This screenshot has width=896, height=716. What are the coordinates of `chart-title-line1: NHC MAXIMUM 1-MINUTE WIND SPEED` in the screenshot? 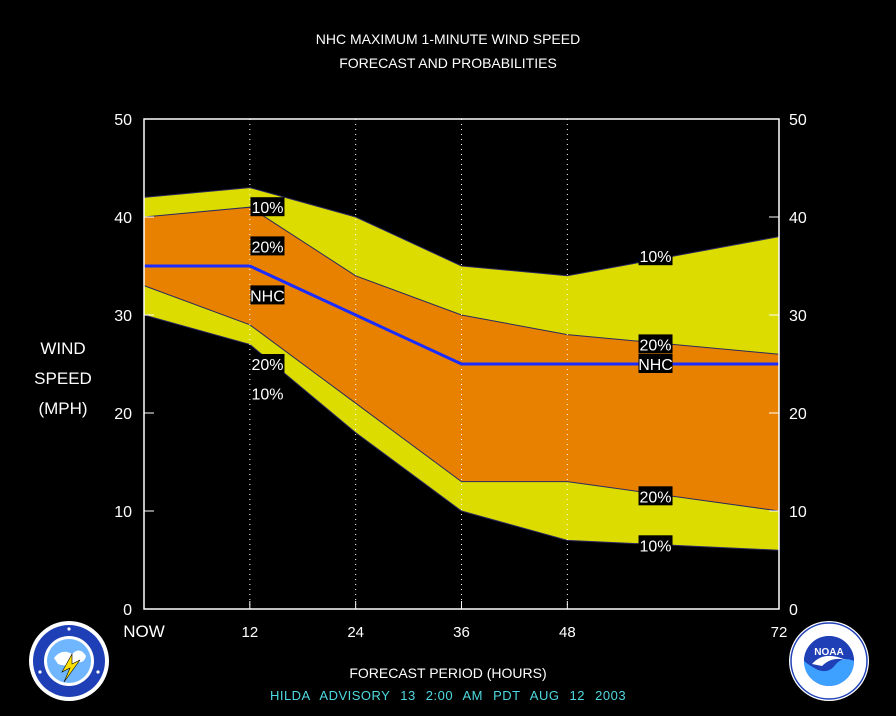 It's located at (448, 39).